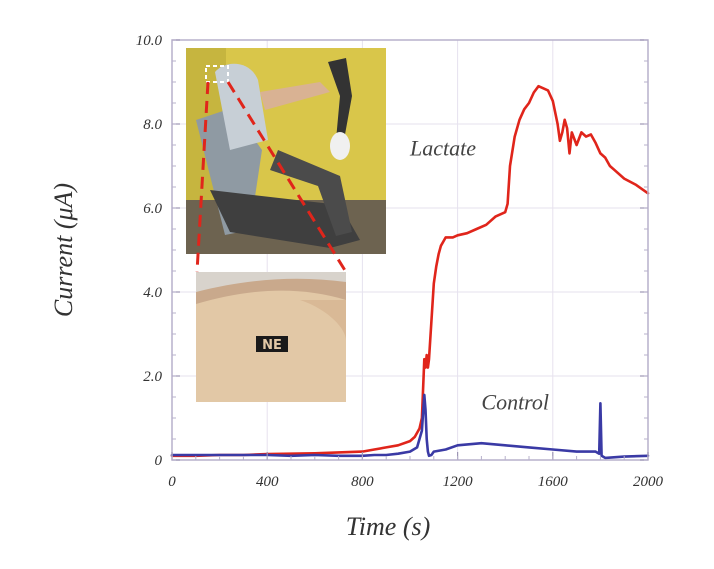 This screenshot has width=714, height=569. I want to click on y-tick-label: 10.0, so click(149, 41).